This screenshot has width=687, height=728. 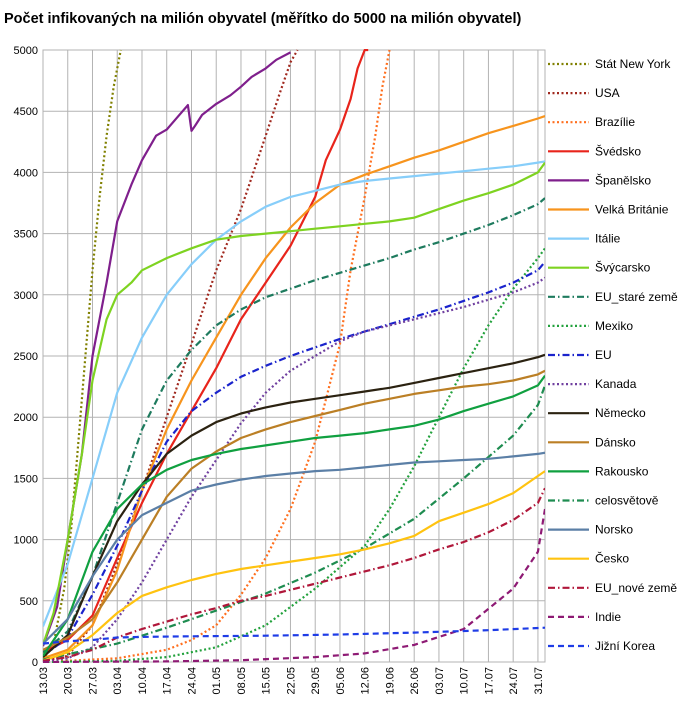 What do you see at coordinates (82, 355) in the screenshot?
I see `series-line-st-t-new-york` at bounding box center [82, 355].